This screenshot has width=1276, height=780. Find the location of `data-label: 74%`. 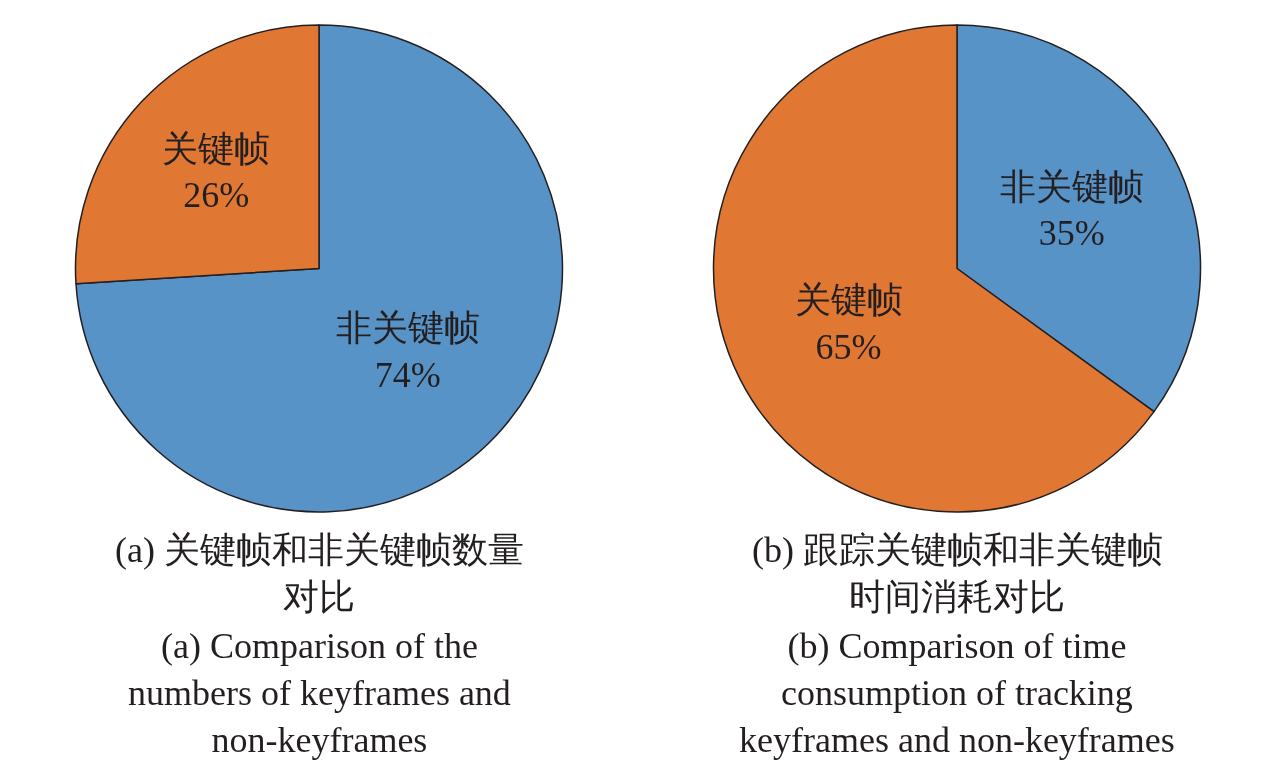

data-label: 74% is located at coordinates (407, 375).